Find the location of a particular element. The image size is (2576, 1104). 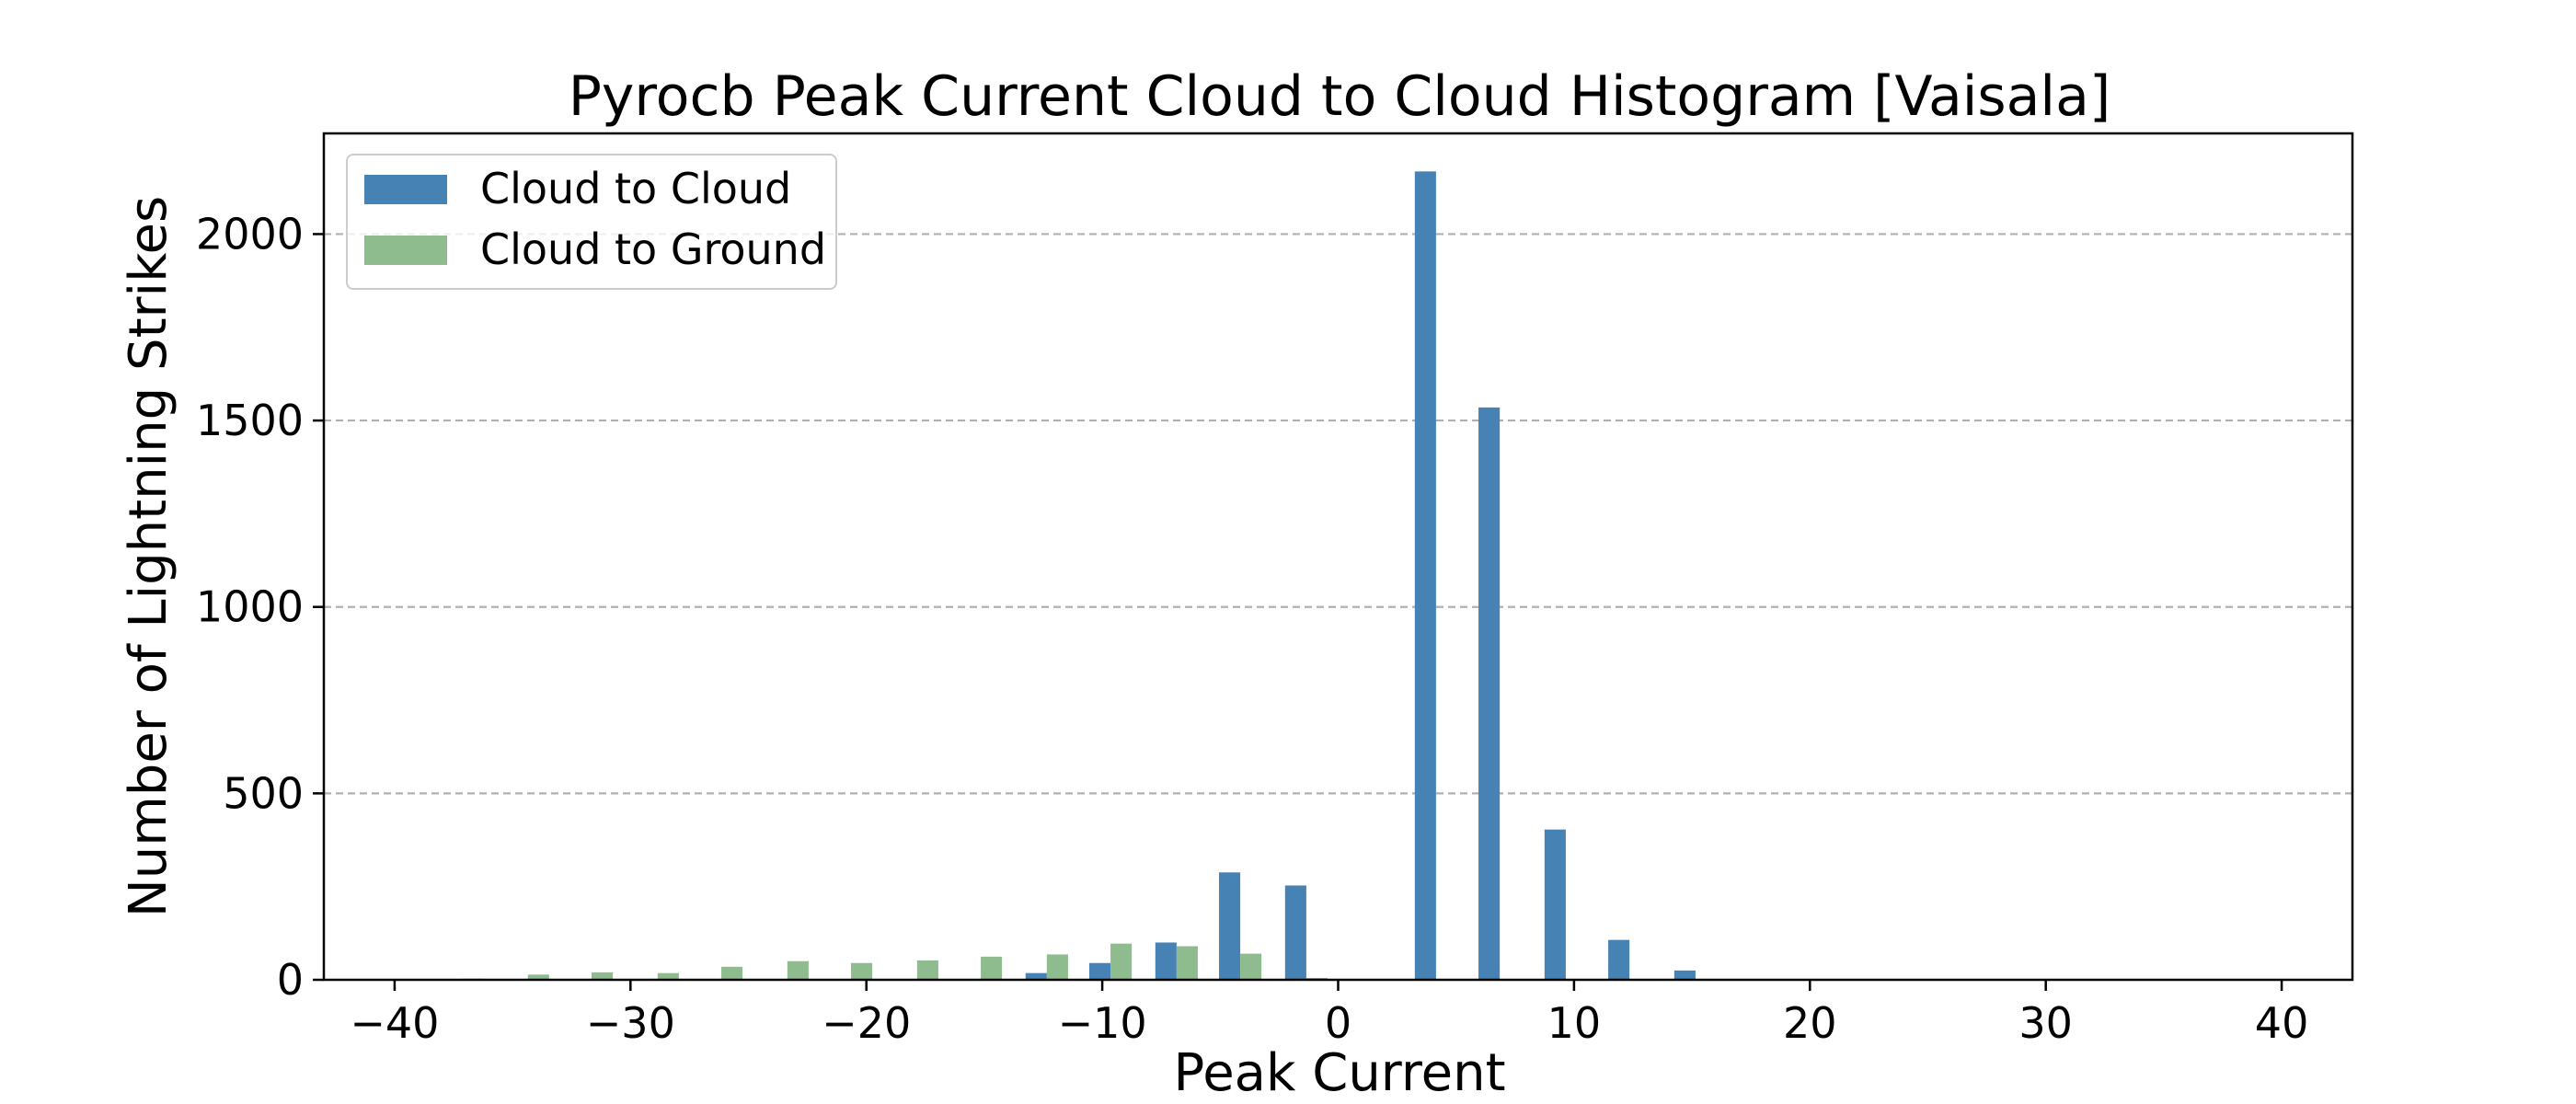

legend-label-cloud-to-cloud: Cloud to Cloud is located at coordinates (635, 188).